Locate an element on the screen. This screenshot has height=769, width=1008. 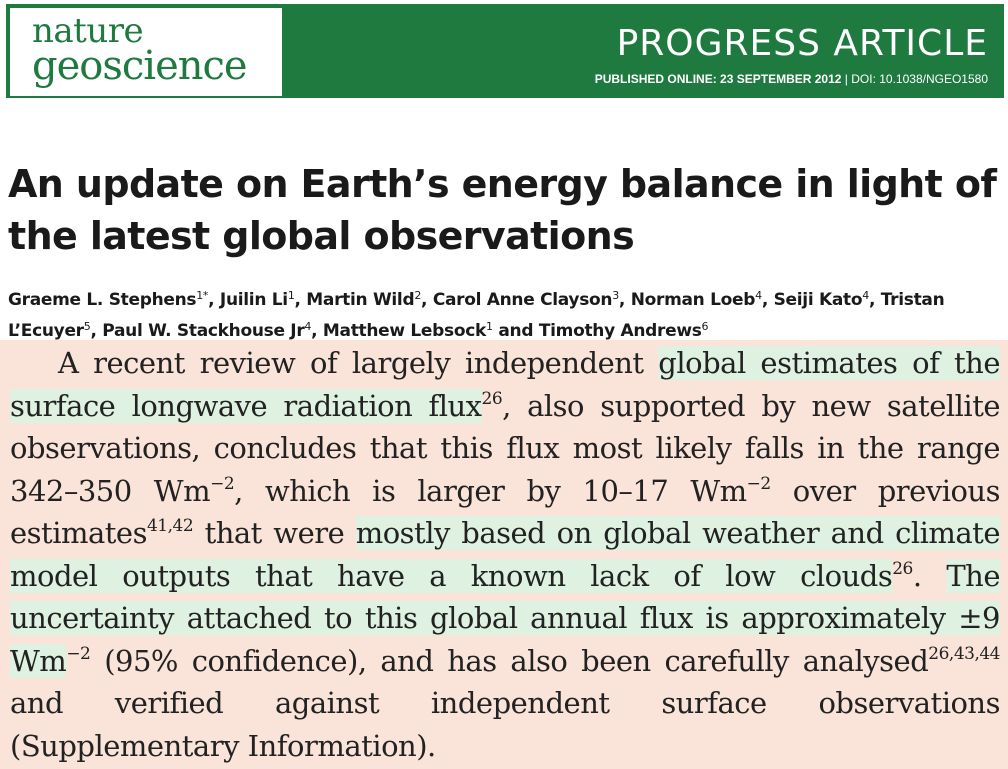
author-name: Tristan L’Ecuyer is located at coordinates (476, 315).